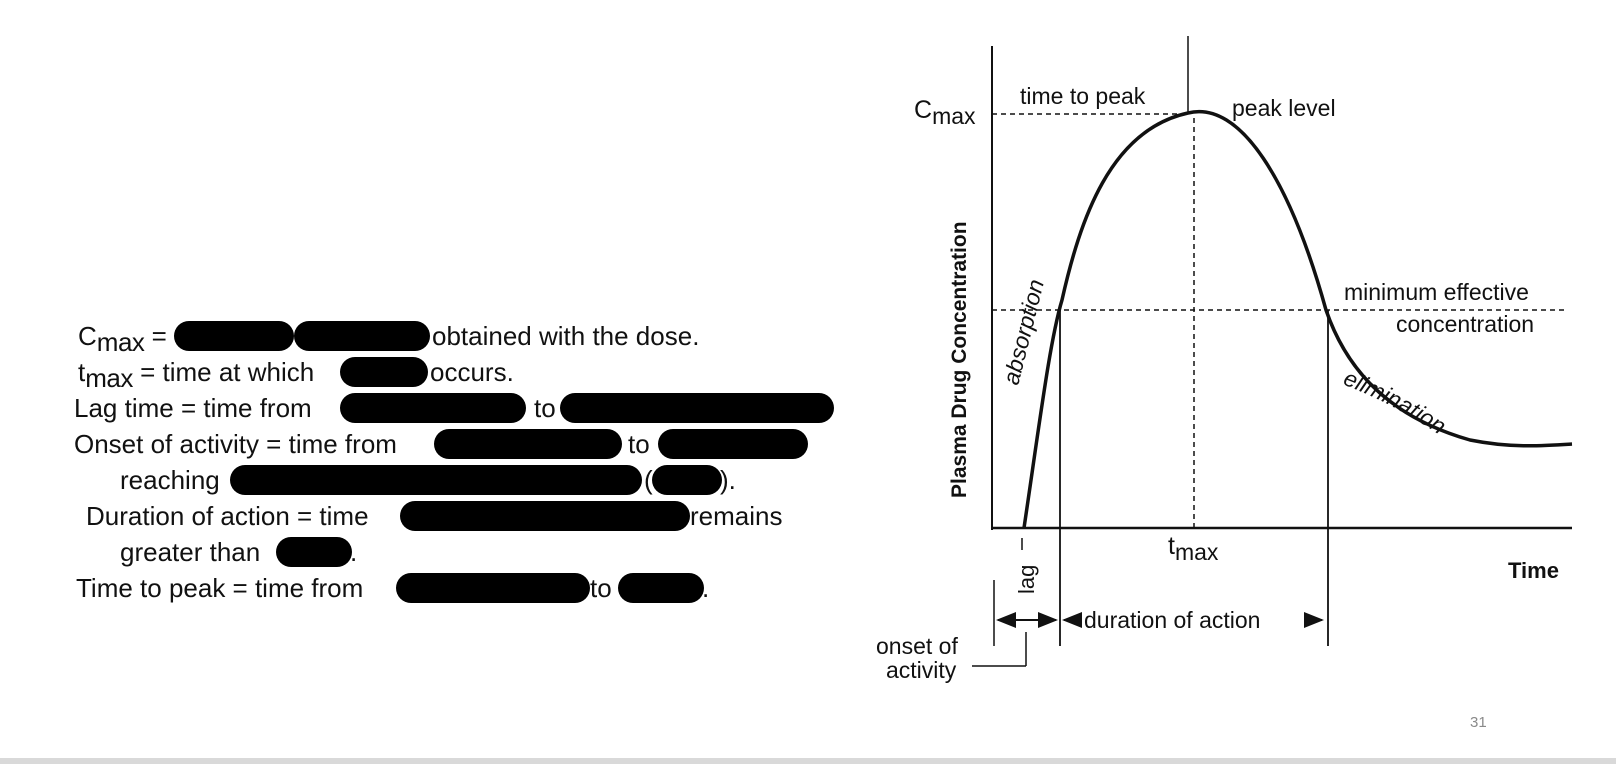  Describe the element at coordinates (1172, 620) in the screenshot. I see `duration-of-action-label: duration of action` at that location.